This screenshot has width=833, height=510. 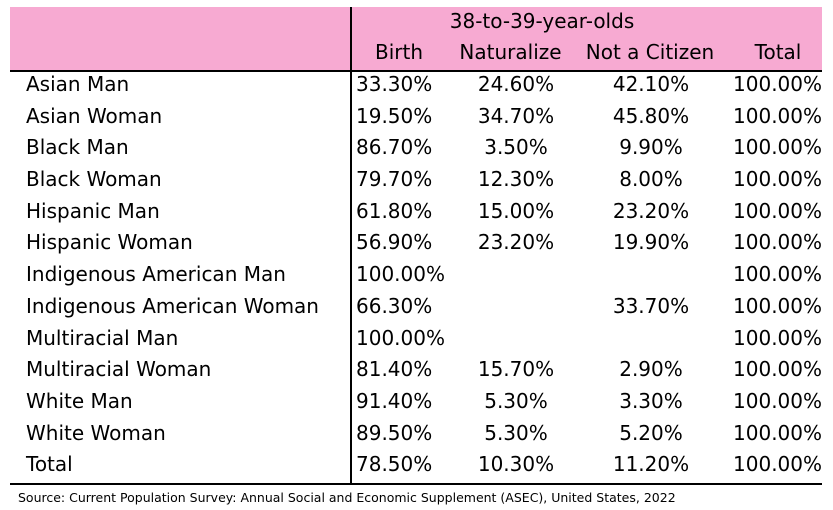 What do you see at coordinates (394, 305) in the screenshot?
I see `cell-birth: 66.30%` at bounding box center [394, 305].